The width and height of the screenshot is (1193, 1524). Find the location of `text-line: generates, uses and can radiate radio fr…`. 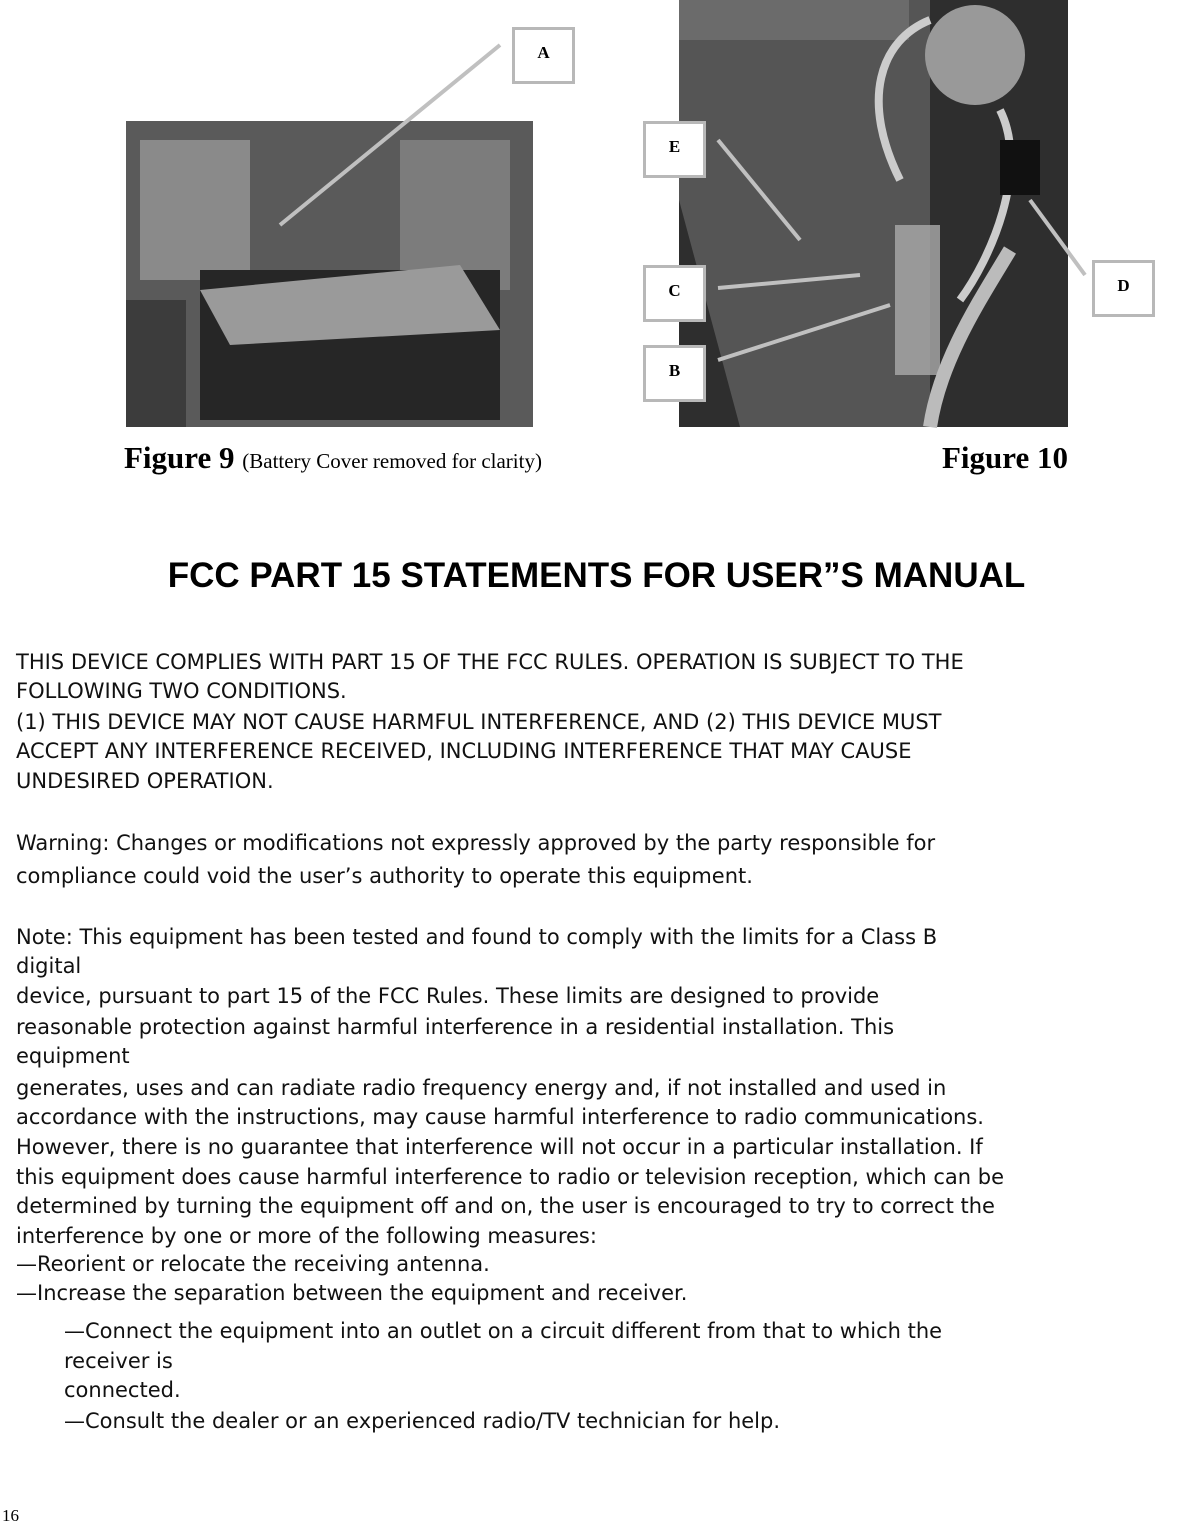

text-line: generates, uses and can radiate radio fr… is located at coordinates (481, 1088).